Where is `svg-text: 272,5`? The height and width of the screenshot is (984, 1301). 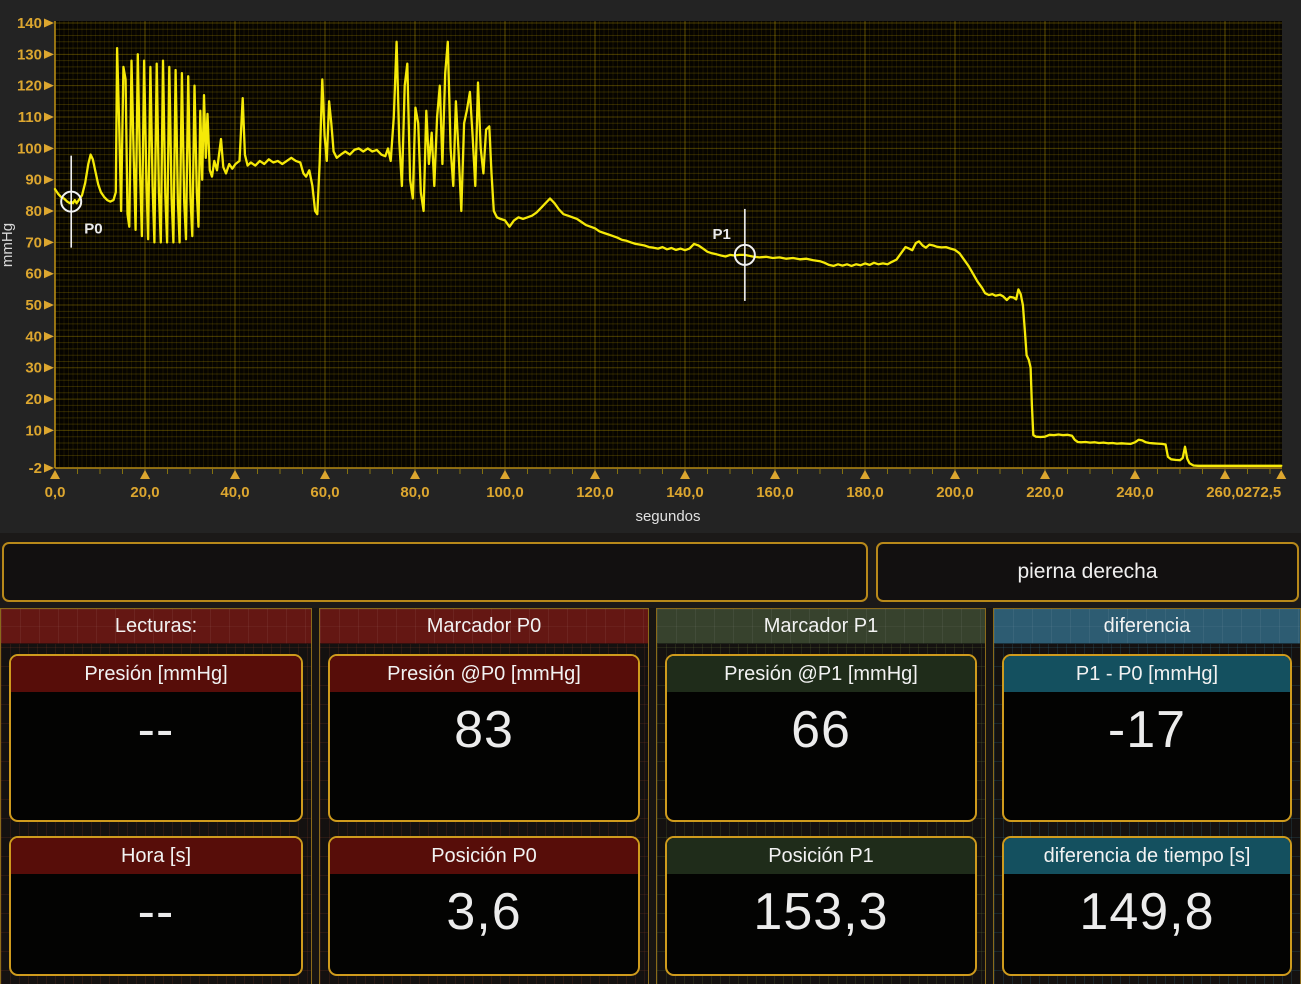
svg-text: 272,5 is located at coordinates (1263, 492).